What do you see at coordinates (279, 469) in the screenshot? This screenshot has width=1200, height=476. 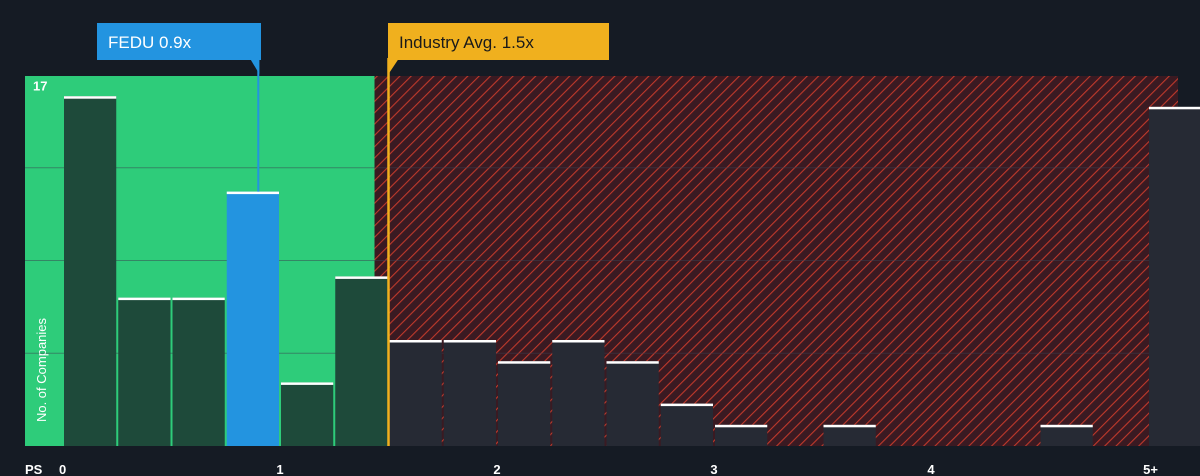 I see `x-tick-1: 1` at bounding box center [279, 469].